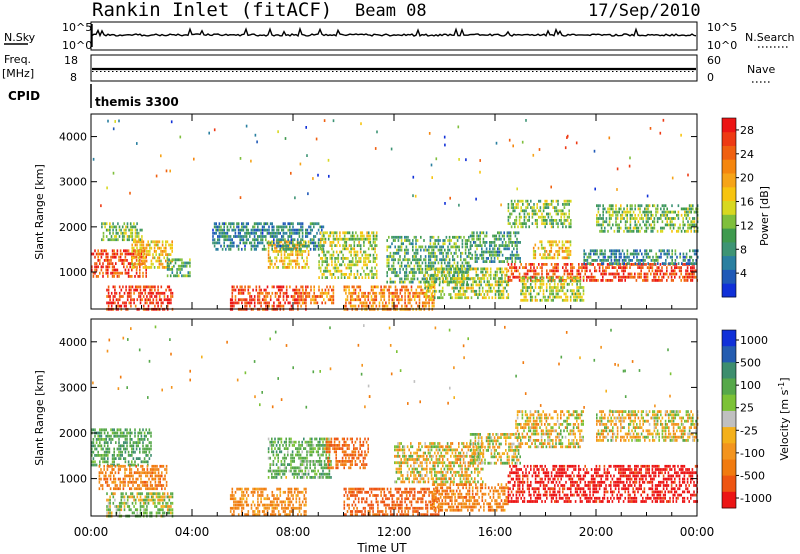 The width and height of the screenshot is (800, 554). What do you see at coordinates (729, 180) in the screenshot?
I see `colorbar-swatch` at bounding box center [729, 180].